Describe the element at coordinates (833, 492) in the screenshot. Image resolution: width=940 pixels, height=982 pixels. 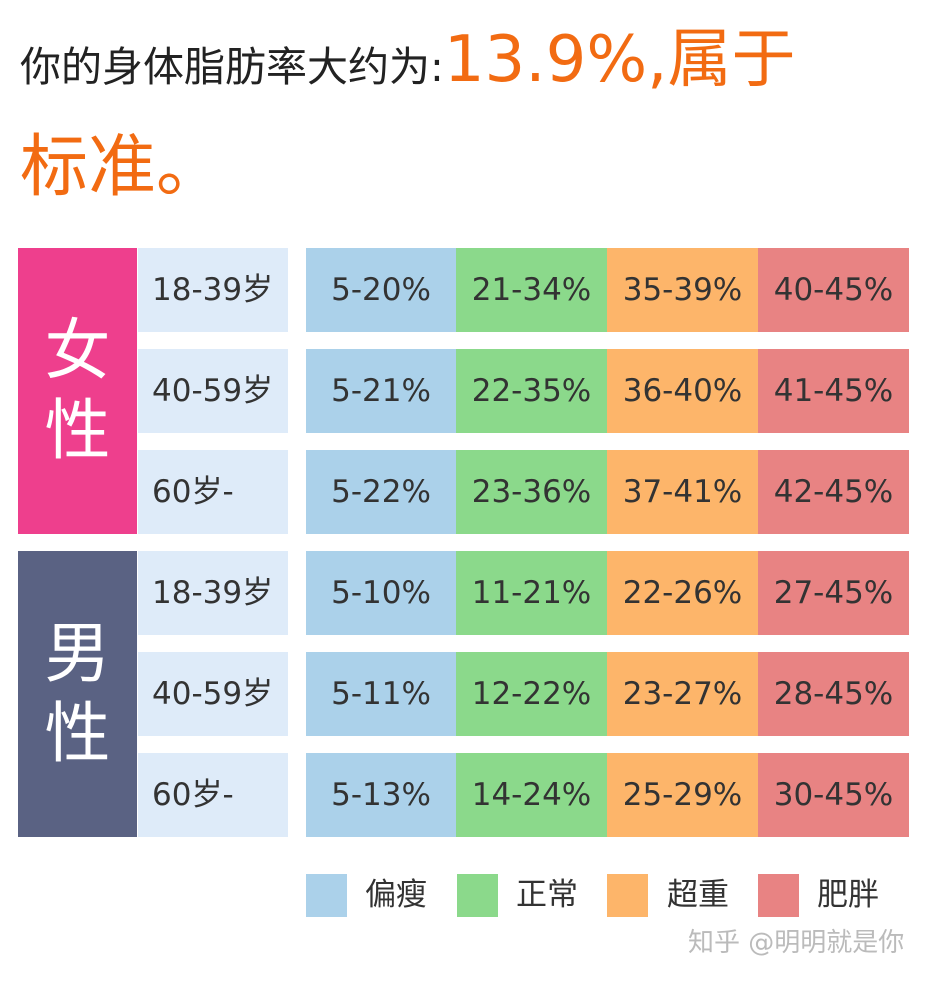
I see `range-cell-obese: 42-45%` at that location.